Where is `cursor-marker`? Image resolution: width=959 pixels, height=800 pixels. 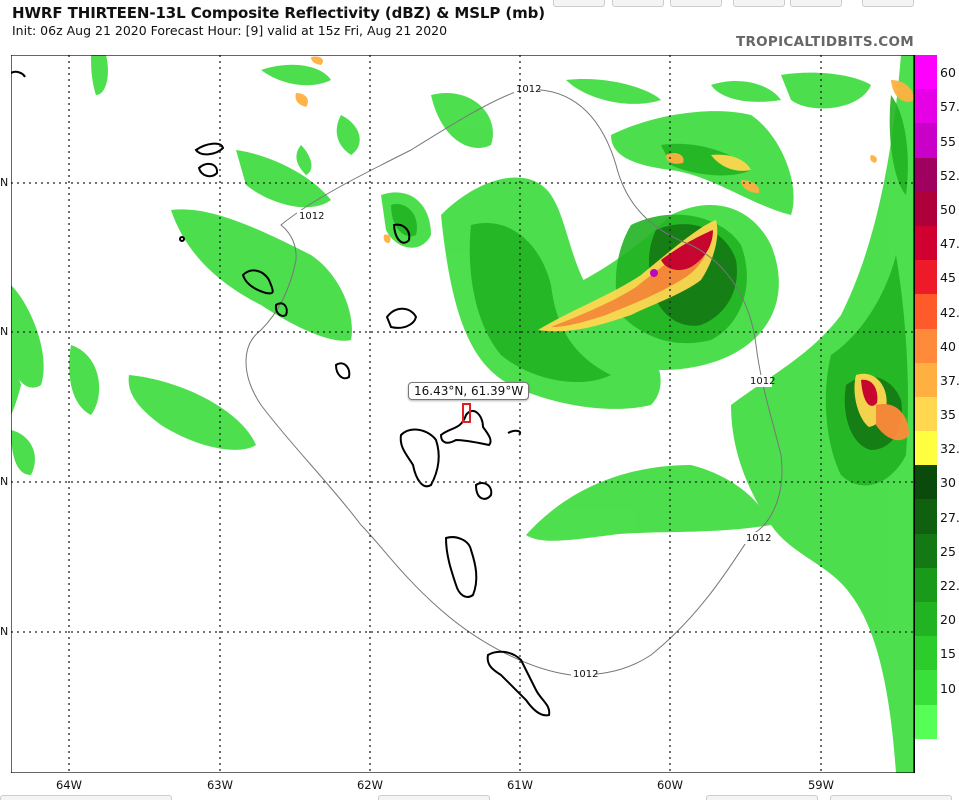
cursor-marker is located at coordinates (466, 413).